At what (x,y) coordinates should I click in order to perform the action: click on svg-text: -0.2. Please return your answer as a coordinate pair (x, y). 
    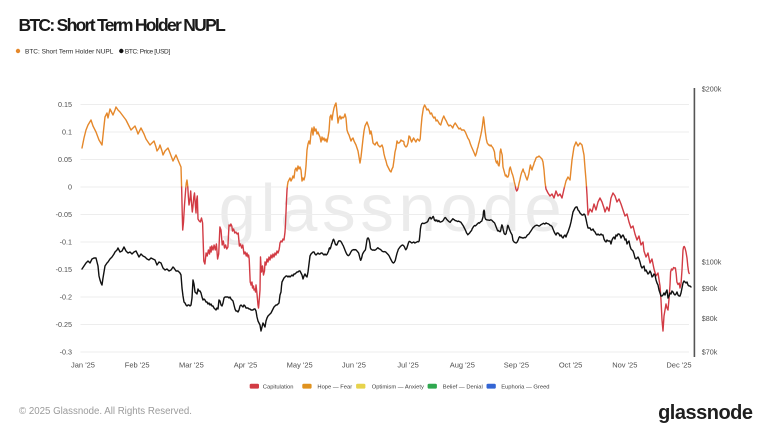
    Looking at the image, I should click on (66, 297).